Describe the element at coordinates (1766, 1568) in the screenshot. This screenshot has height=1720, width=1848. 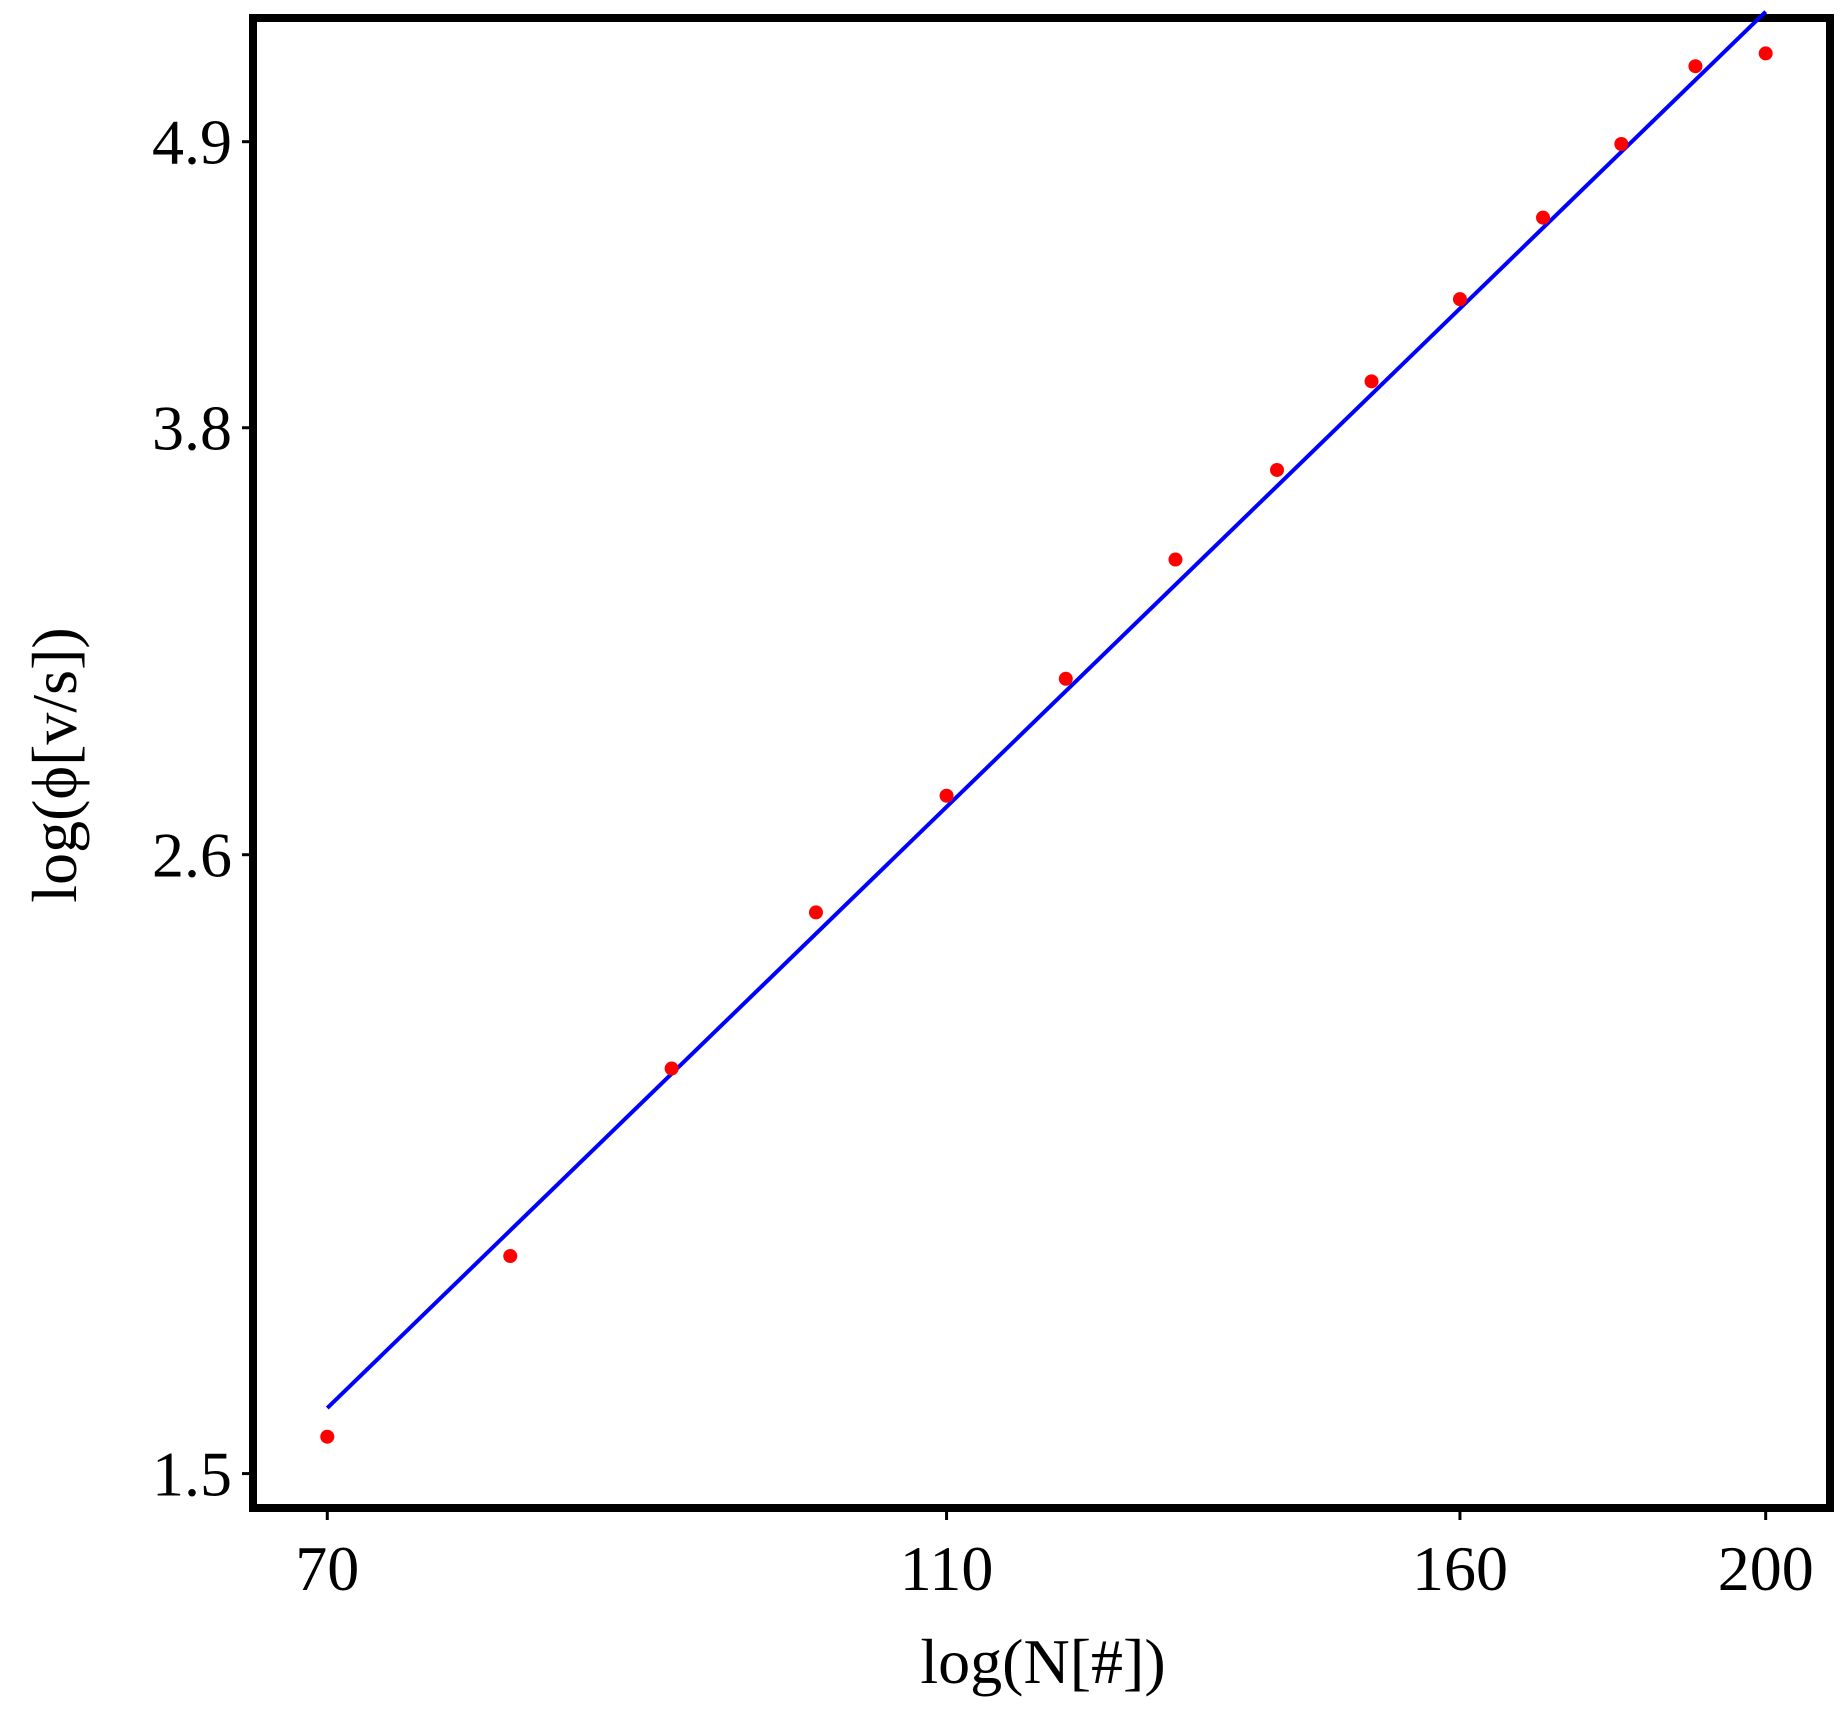
I see `x-tick-label: 200` at that location.